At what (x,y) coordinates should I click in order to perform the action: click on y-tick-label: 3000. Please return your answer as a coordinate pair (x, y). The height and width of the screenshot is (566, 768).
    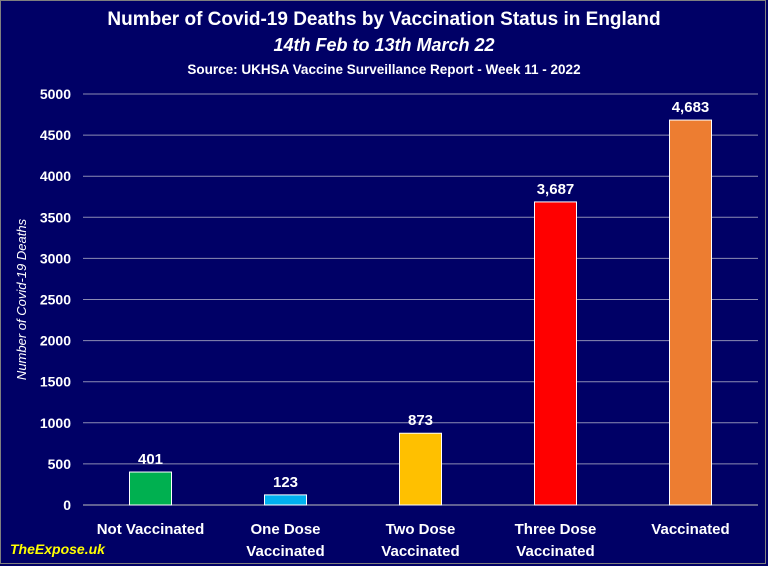
    Looking at the image, I should click on (55, 258).